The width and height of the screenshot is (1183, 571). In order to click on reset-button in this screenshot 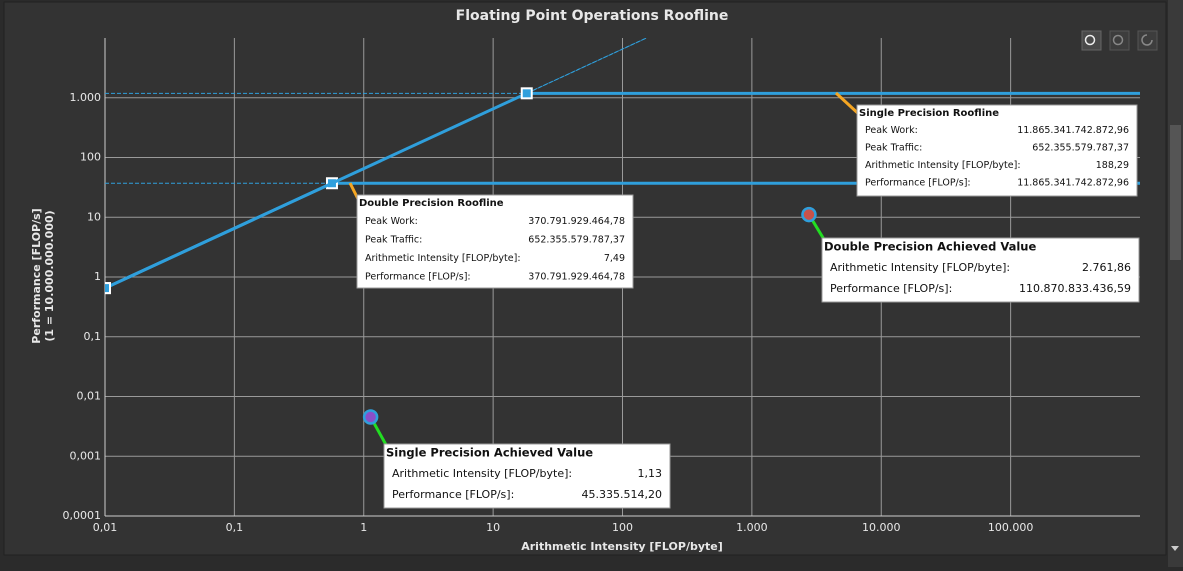, I will do `click(1147, 40)`.